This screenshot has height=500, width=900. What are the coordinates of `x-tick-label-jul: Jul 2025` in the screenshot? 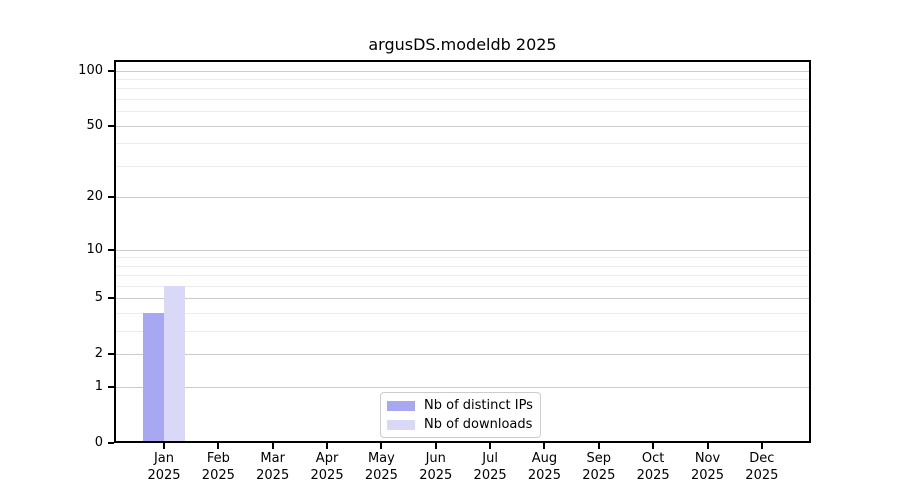 It's located at (490, 467).